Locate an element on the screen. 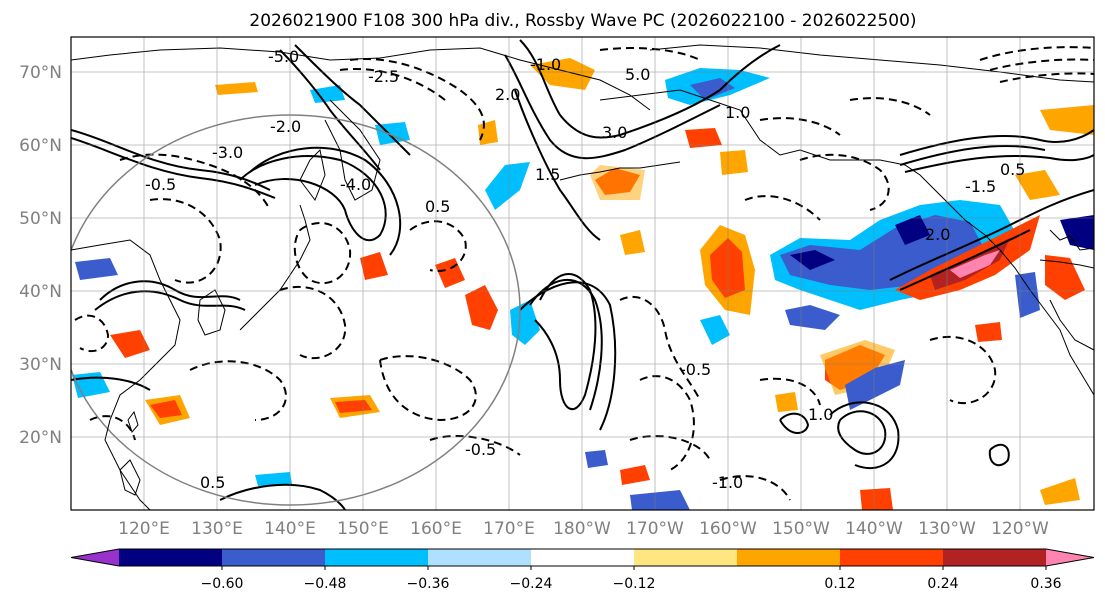 The width and height of the screenshot is (1105, 604). colorbar-tick-label: −0.60 is located at coordinates (222, 584).